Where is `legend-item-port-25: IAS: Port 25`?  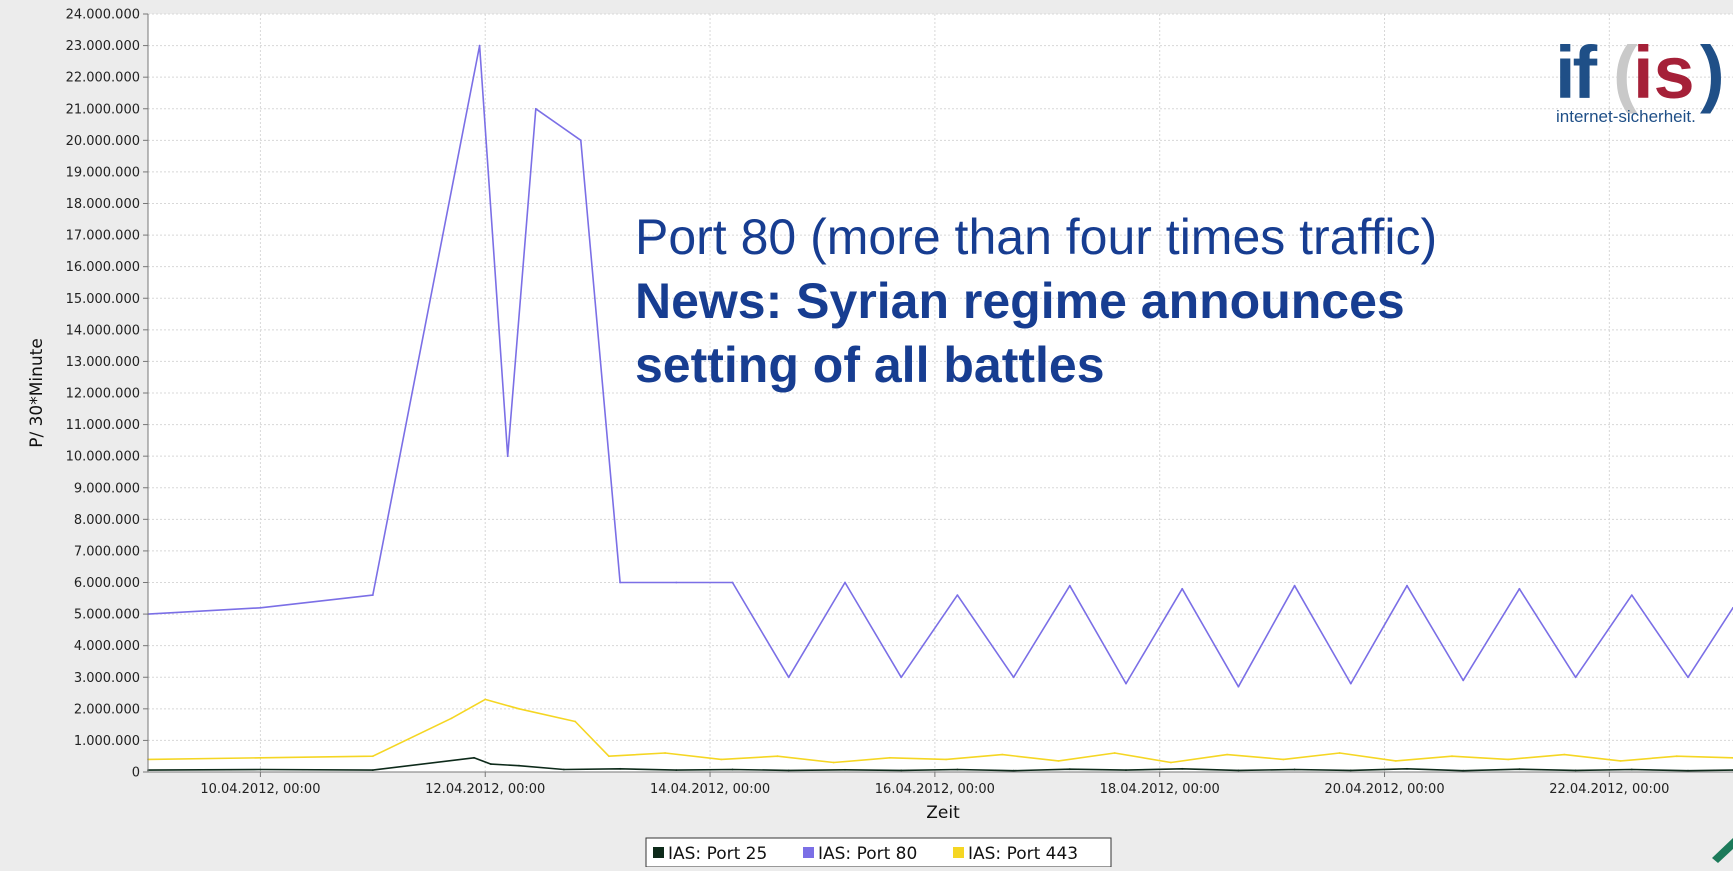
legend-item-port-25: IAS: Port 25 is located at coordinates (710, 854).